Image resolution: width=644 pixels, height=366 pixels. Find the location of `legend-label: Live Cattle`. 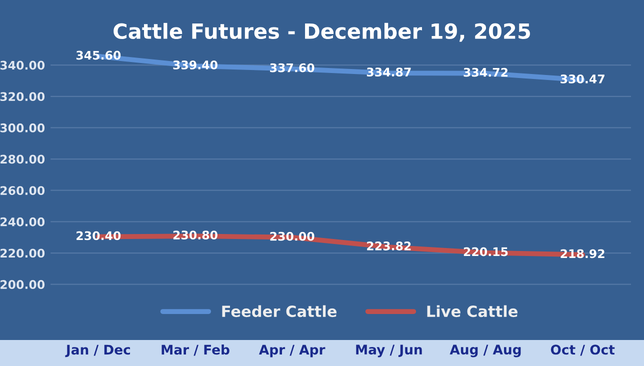

legend-label: Live Cattle is located at coordinates (472, 311).